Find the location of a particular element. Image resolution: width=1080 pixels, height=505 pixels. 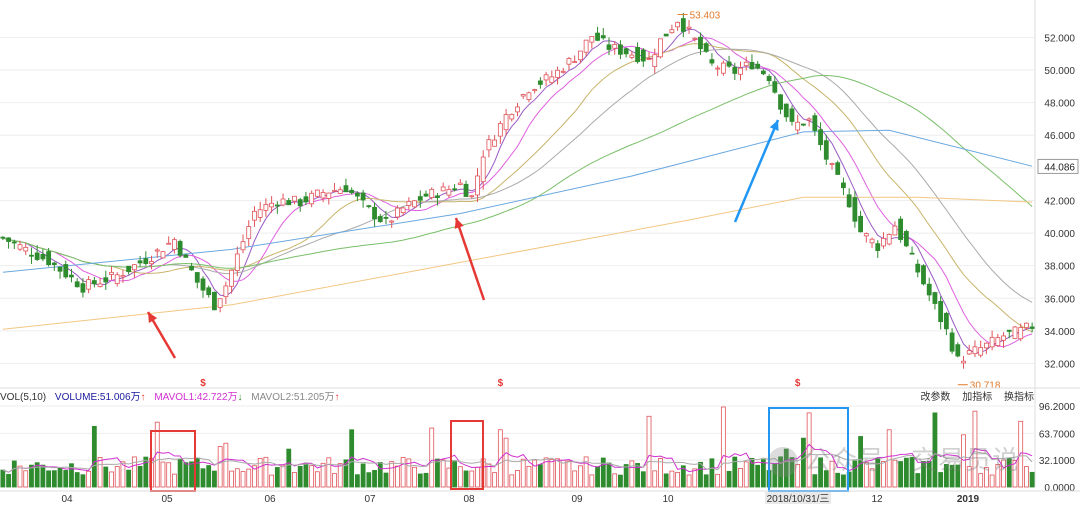

volume-value: VOLUME:51.006万↑ is located at coordinates (100, 397).